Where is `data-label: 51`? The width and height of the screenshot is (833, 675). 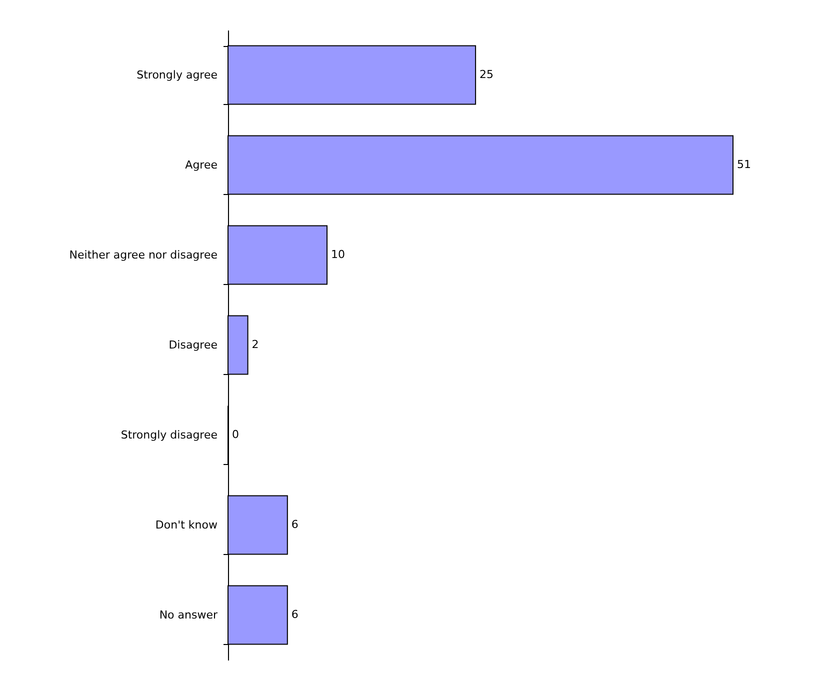 data-label: 51 is located at coordinates (744, 164).